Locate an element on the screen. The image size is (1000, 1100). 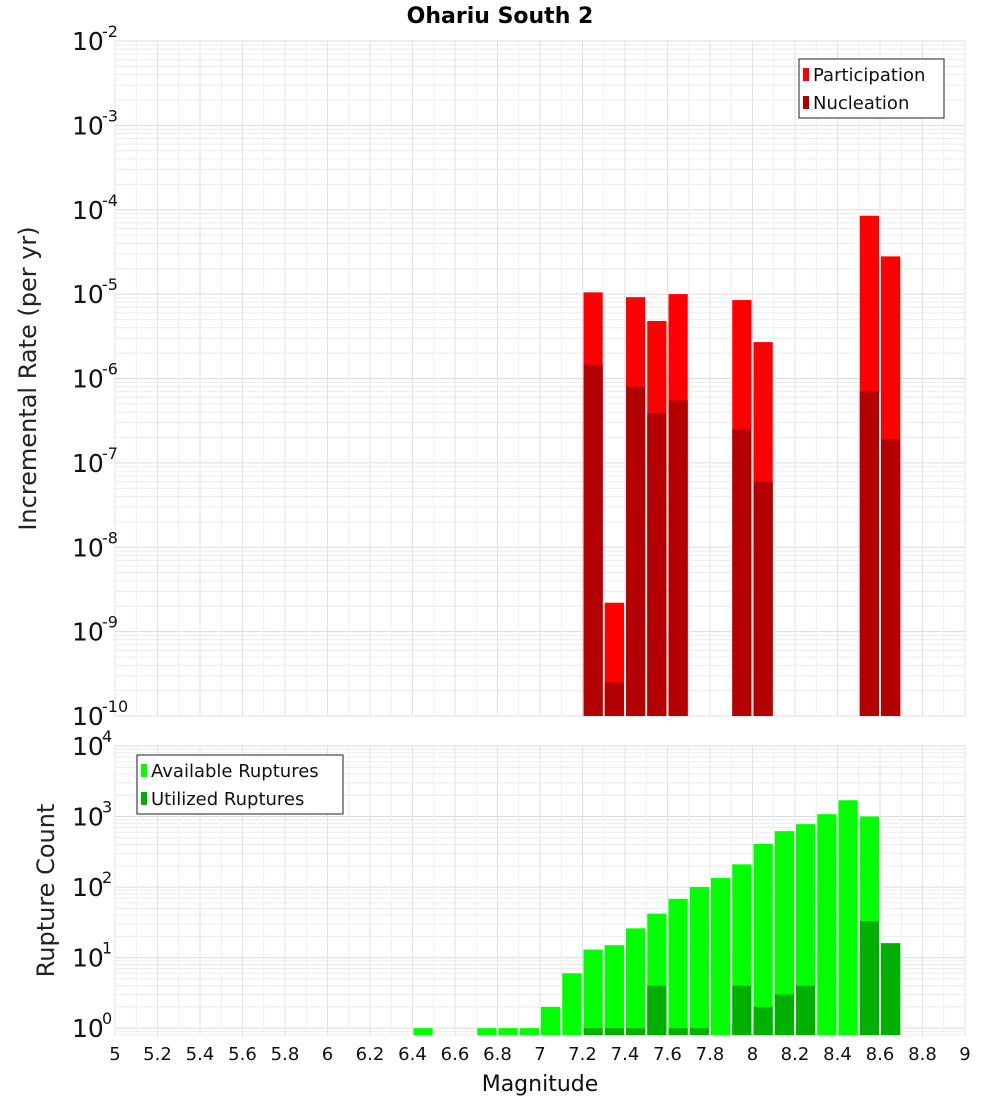
legend-label: Utilized Ruptures is located at coordinates (227, 799).